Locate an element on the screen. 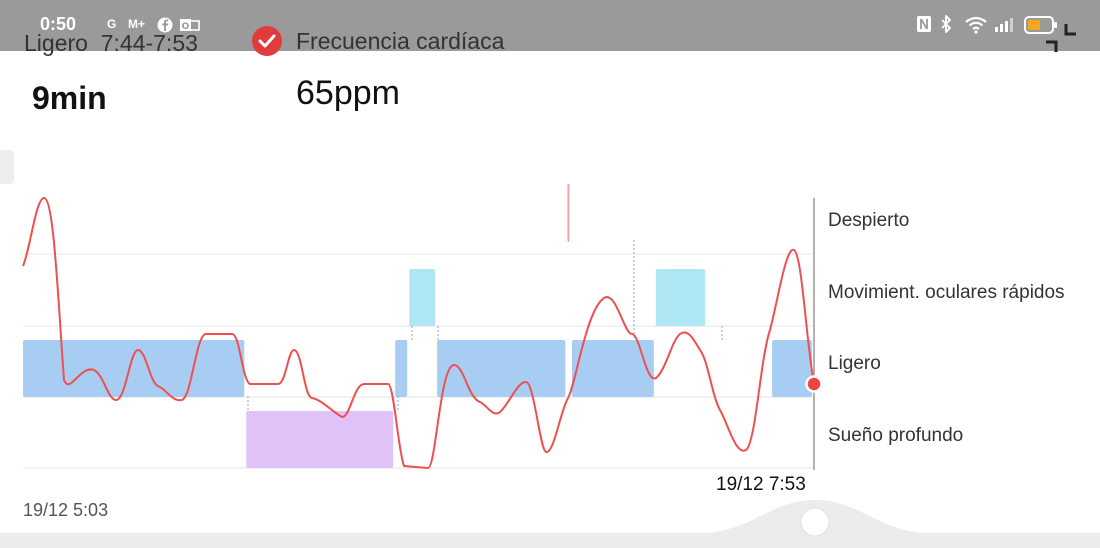 This screenshot has height=548, width=1100. selected-point is located at coordinates (814, 384).